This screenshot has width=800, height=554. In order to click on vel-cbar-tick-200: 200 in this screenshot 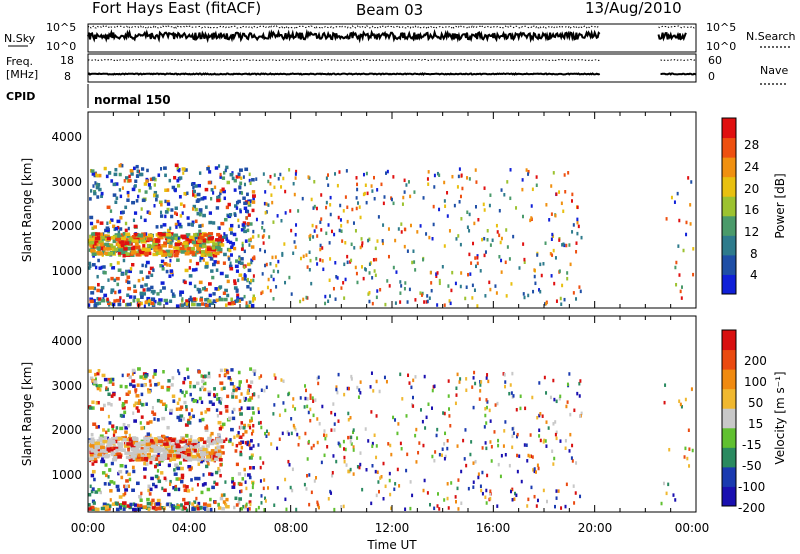, I will do `click(755, 361)`.